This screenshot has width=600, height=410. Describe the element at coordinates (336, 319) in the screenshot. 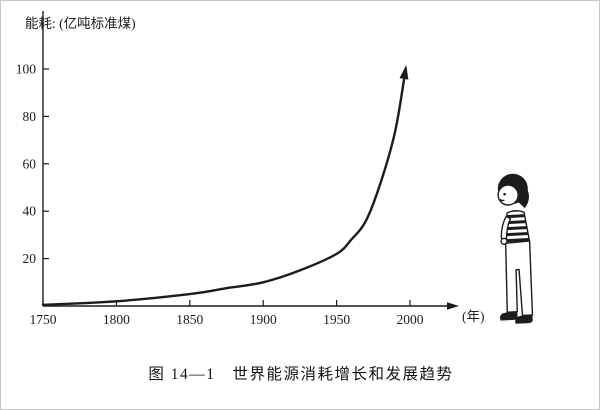

I see `x-tick-label: 1950` at that location.